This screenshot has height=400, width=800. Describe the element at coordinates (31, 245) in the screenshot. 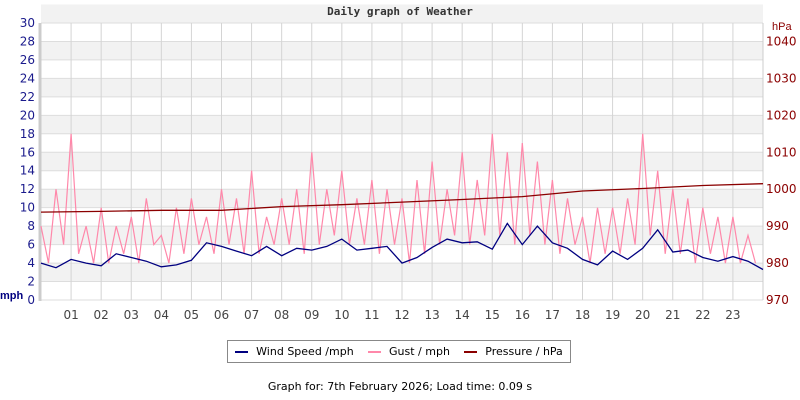

I see `y-left-tick-label: 6` at that location.